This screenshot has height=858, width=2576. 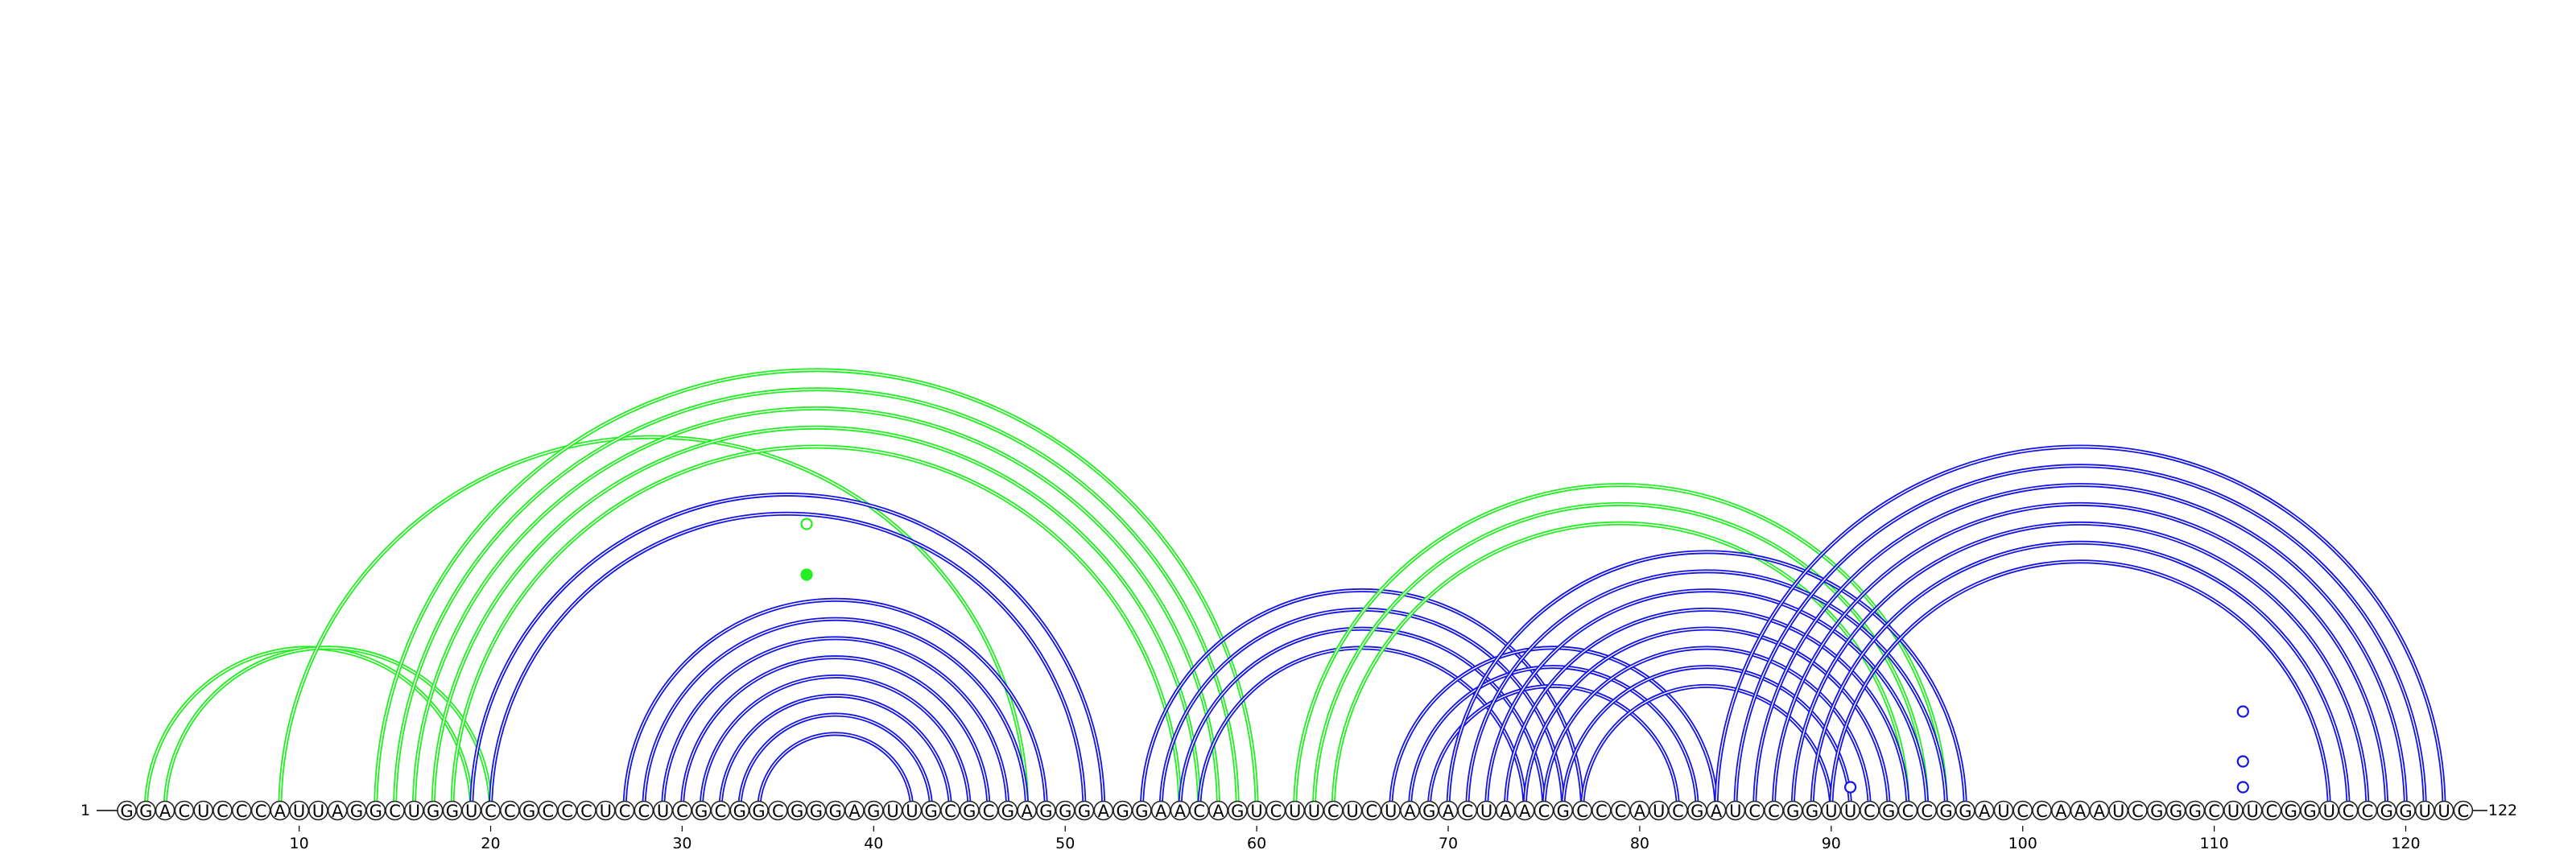 What do you see at coordinates (988, 811) in the screenshot?
I see `nucleotide-46: C` at bounding box center [988, 811].